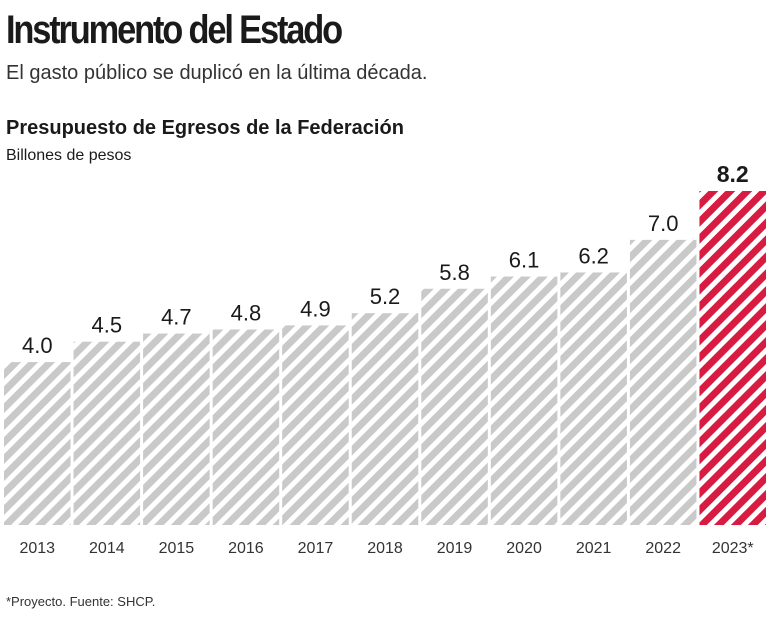  What do you see at coordinates (176, 317) in the screenshot?
I see `value-label: 4.7` at bounding box center [176, 317].